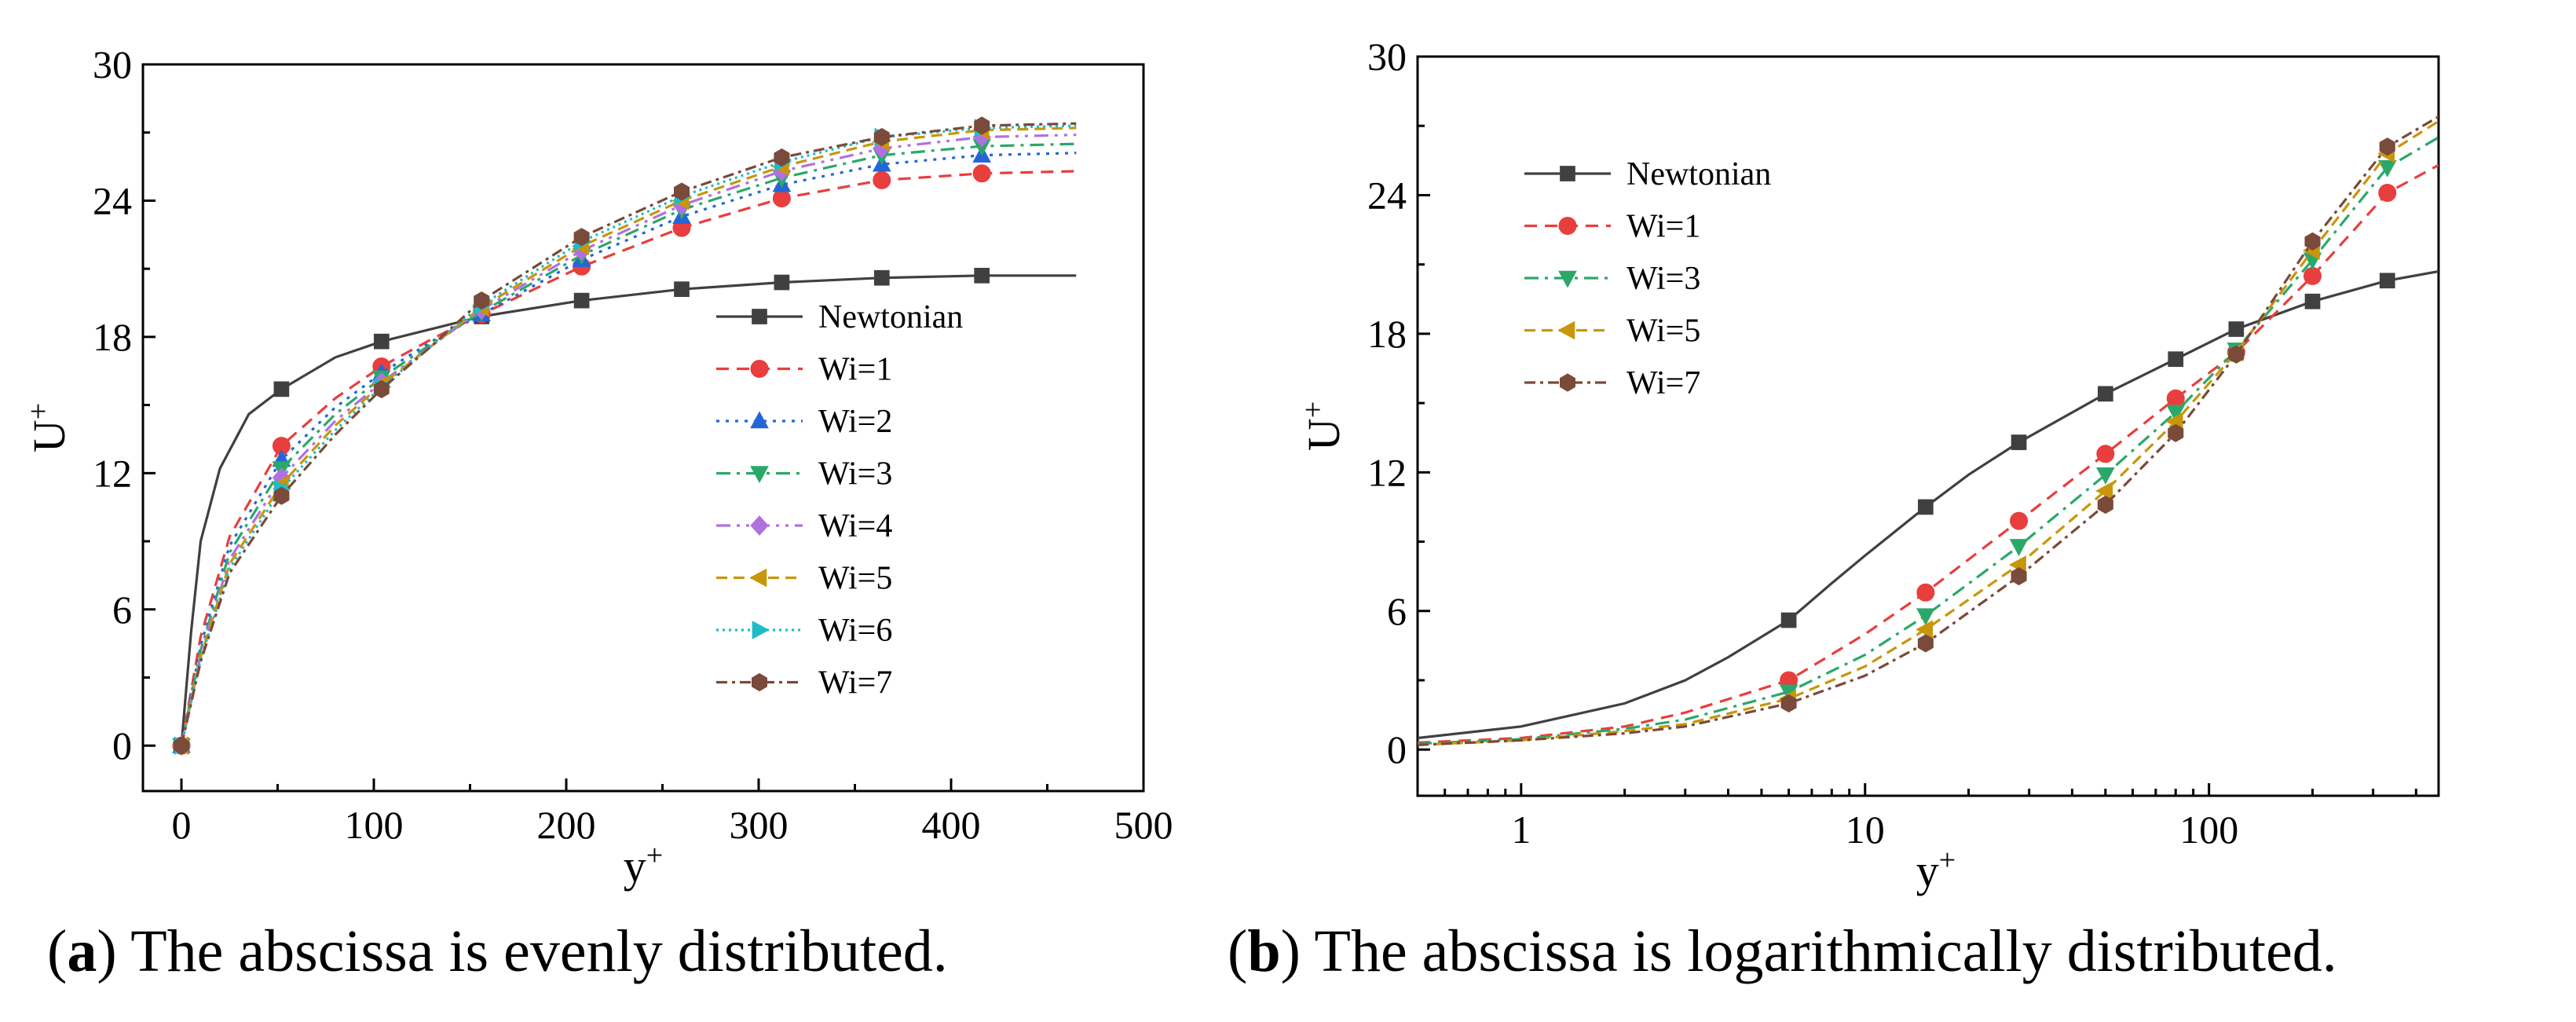  Describe the element at coordinates (1143, 825) in the screenshot. I see `x-tick-label: 500` at that location.